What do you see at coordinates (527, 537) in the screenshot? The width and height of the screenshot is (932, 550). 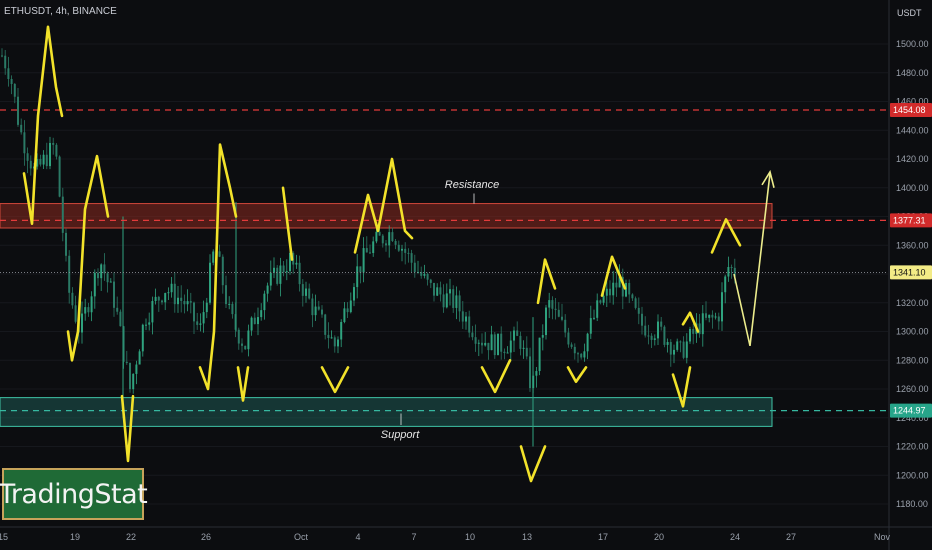 I see `x-tick-label: 13` at bounding box center [527, 537].